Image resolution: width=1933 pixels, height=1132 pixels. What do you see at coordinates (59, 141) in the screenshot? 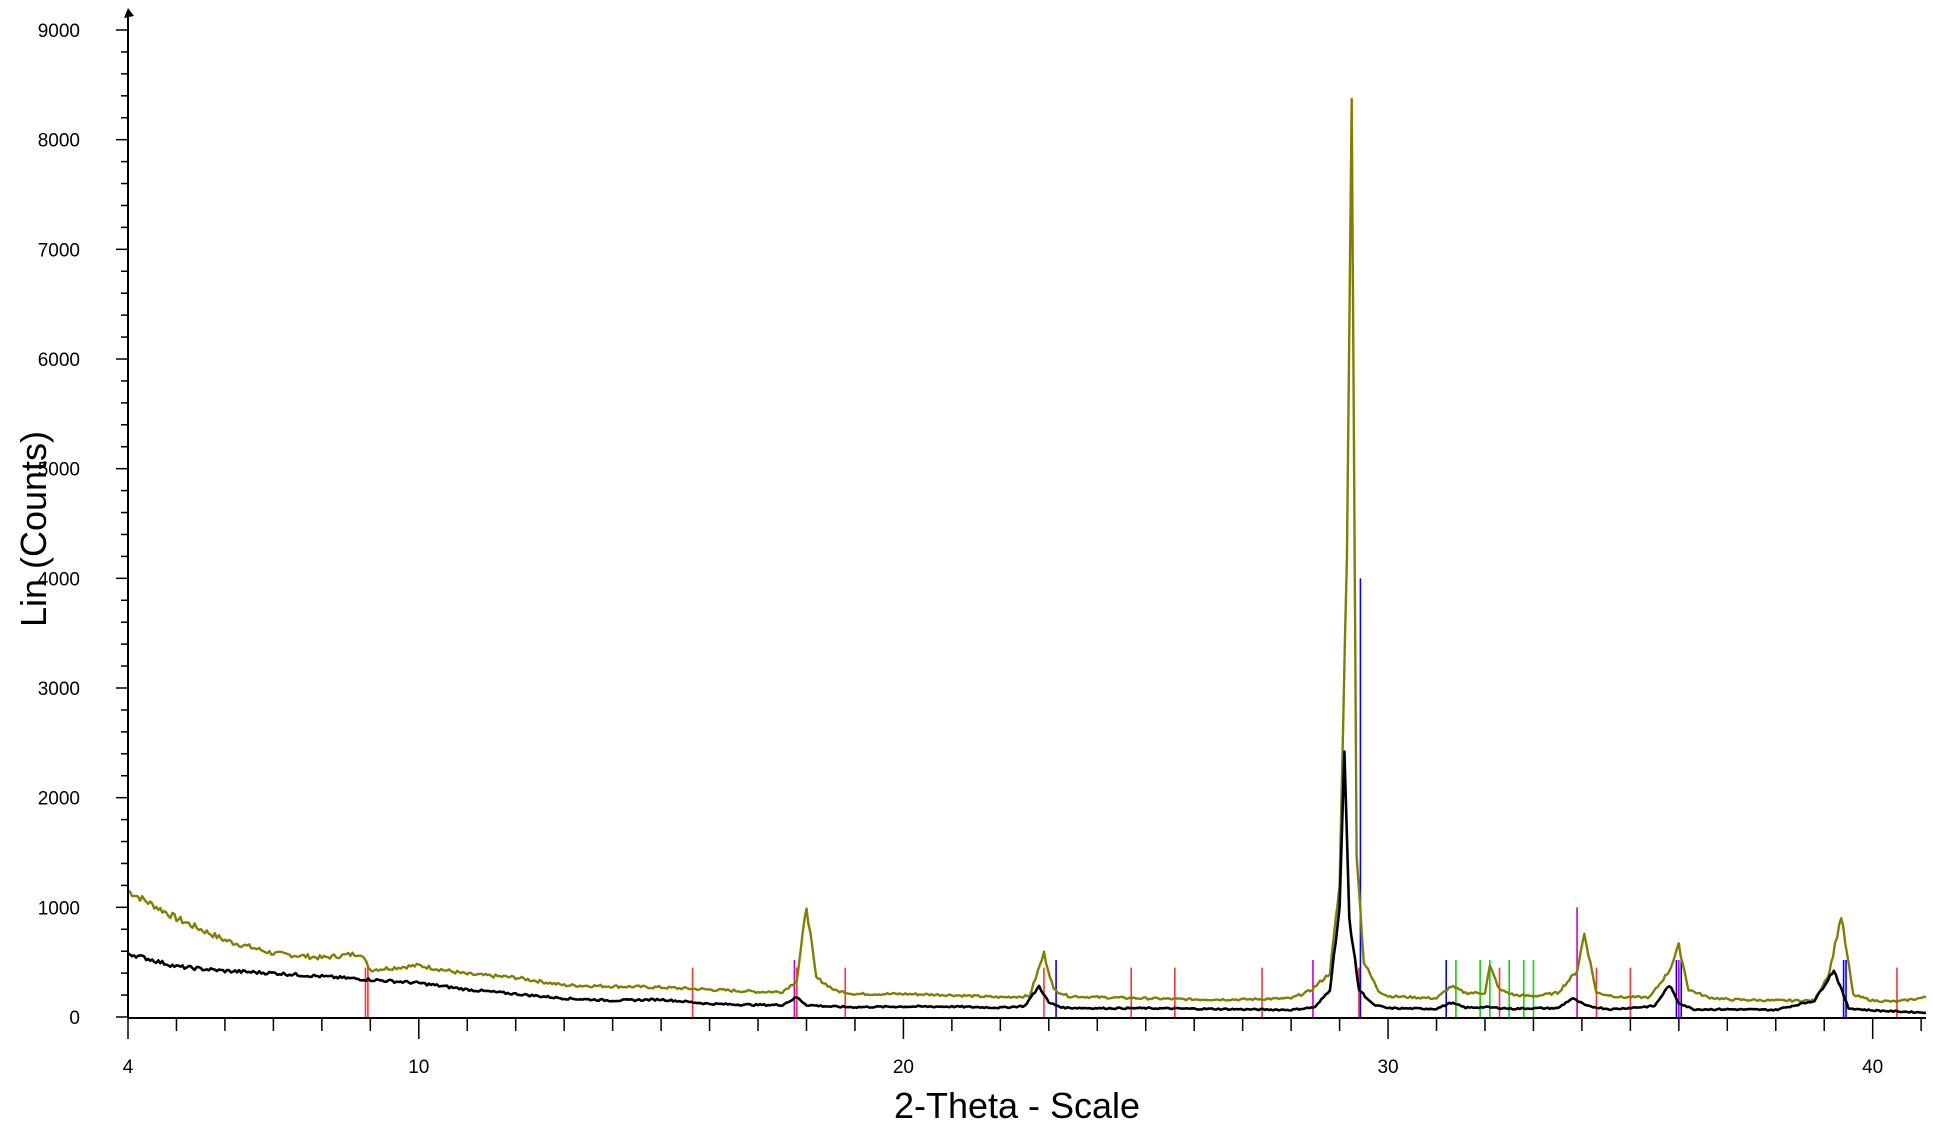
I see `y-tick-label: 8000` at bounding box center [59, 141].